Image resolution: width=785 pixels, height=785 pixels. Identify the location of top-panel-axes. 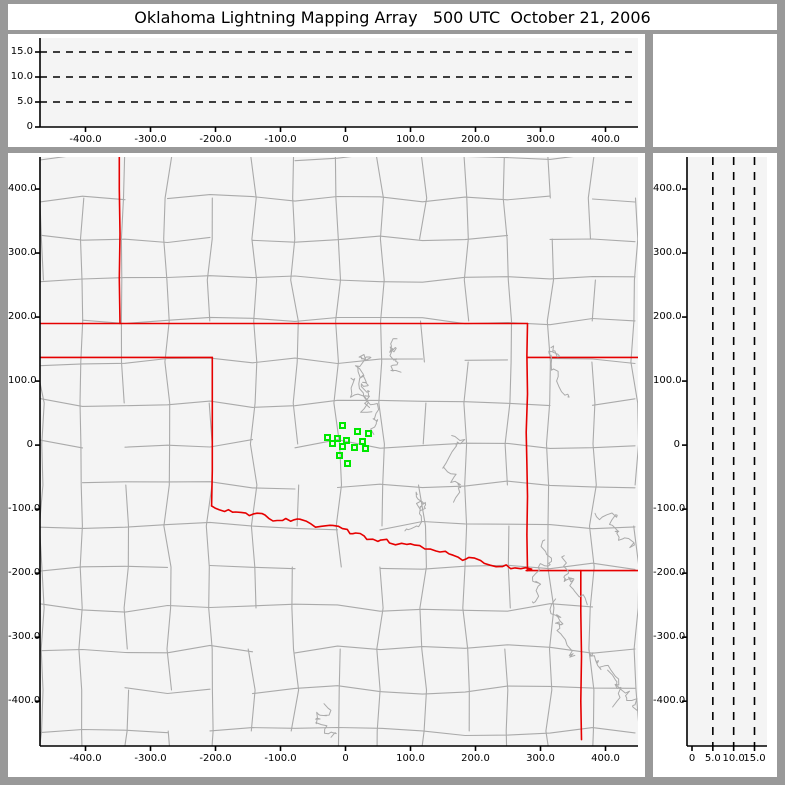
(336, 85).